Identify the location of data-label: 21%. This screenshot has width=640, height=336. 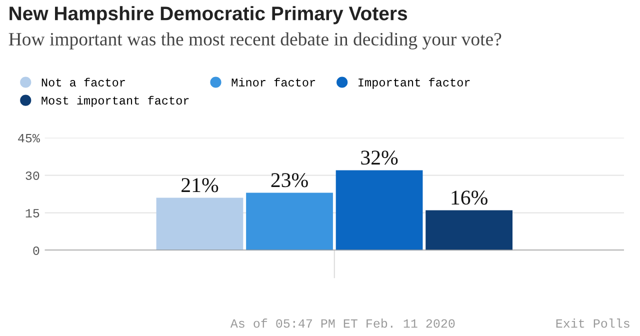
(200, 185).